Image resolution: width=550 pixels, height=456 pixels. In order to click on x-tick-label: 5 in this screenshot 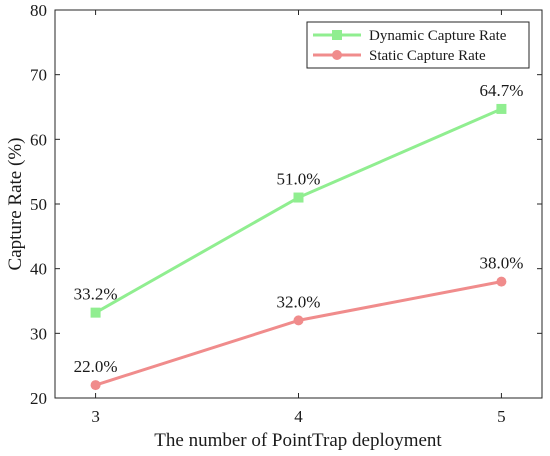, I will do `click(501, 416)`.